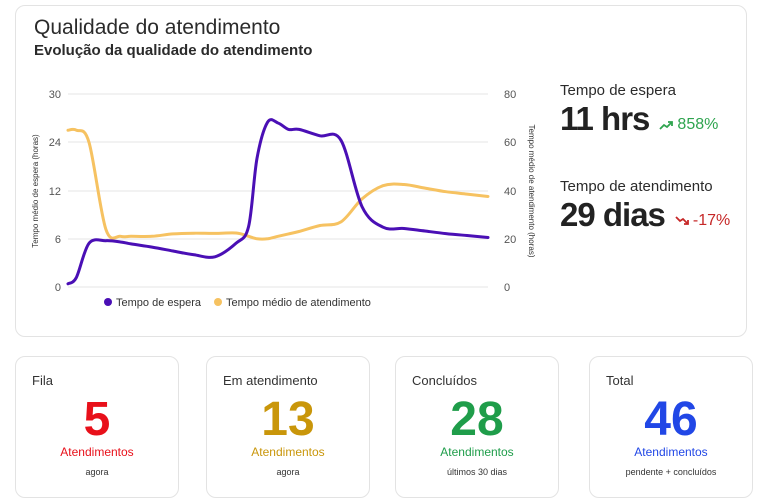 Image resolution: width=768 pixels, height=503 pixels. I want to click on left-tick-label: 24, so click(55, 143).